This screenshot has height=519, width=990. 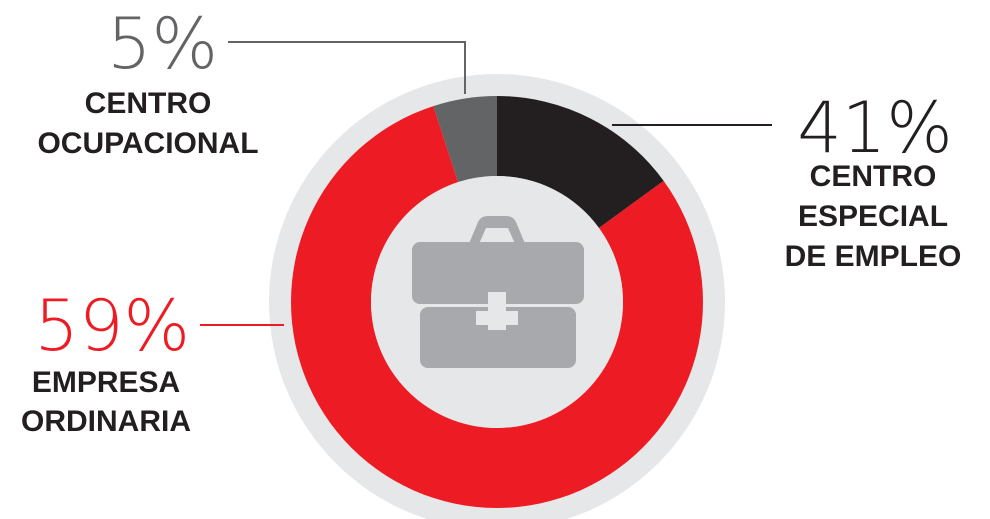 I want to click on briefcase-icon, so click(x=498, y=292).